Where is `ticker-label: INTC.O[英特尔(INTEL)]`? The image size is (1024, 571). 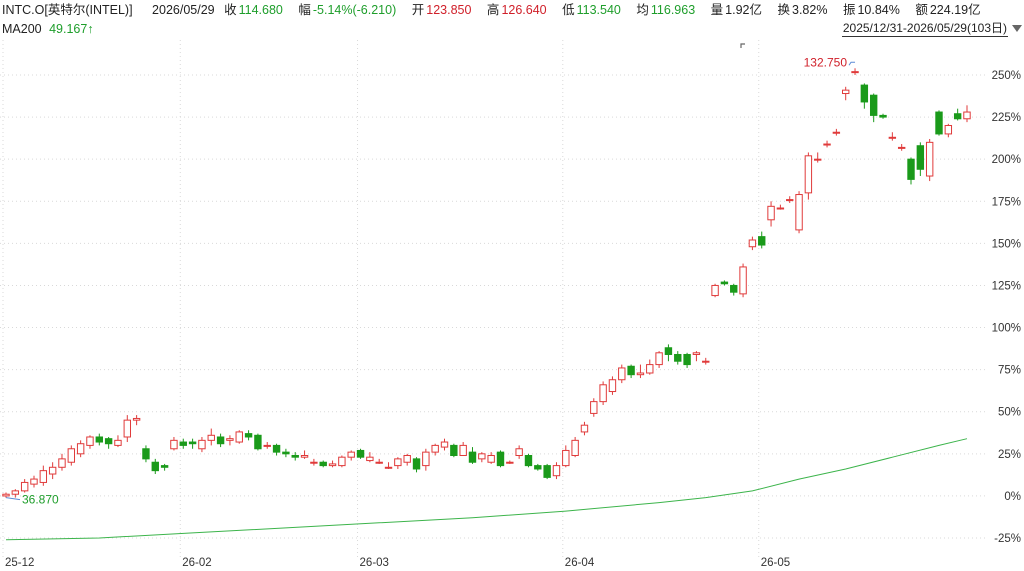
ticker-label: INTC.O[英特尔(INTEL)] is located at coordinates (67, 10).